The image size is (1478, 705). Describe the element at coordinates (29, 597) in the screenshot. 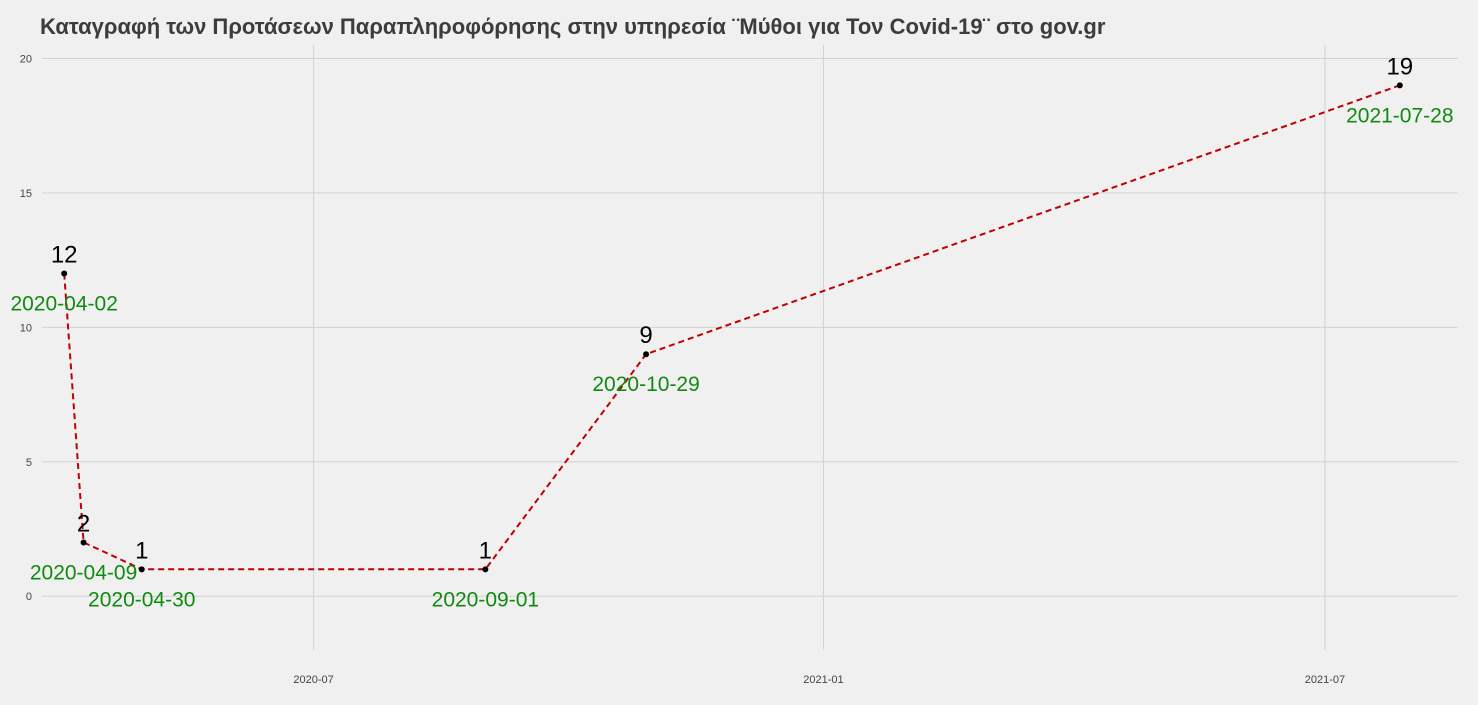

I see `y-tick-label: 0` at that location.